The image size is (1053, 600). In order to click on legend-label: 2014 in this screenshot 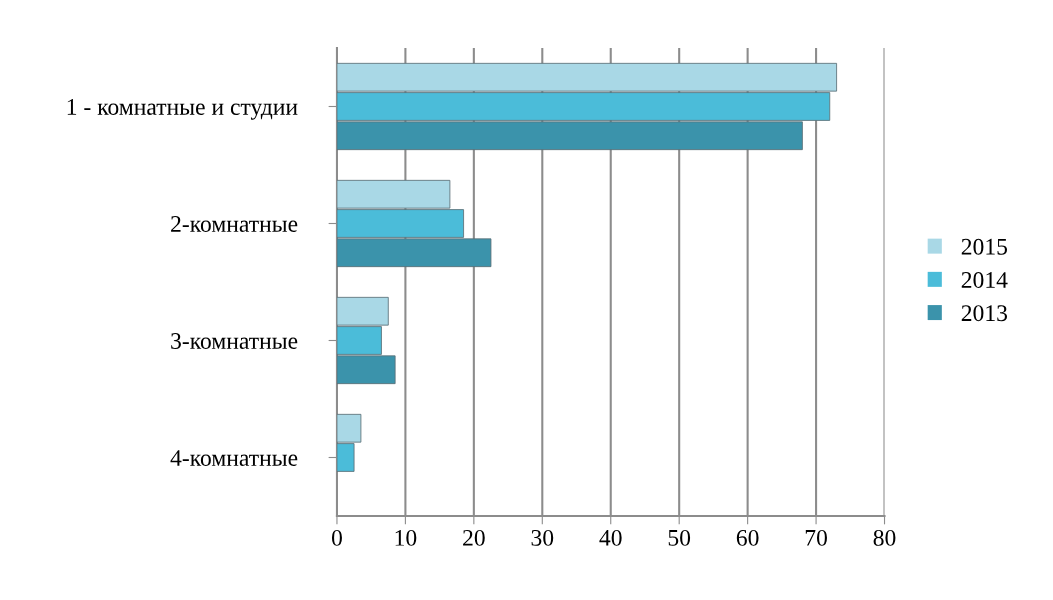, I will do `click(984, 279)`.